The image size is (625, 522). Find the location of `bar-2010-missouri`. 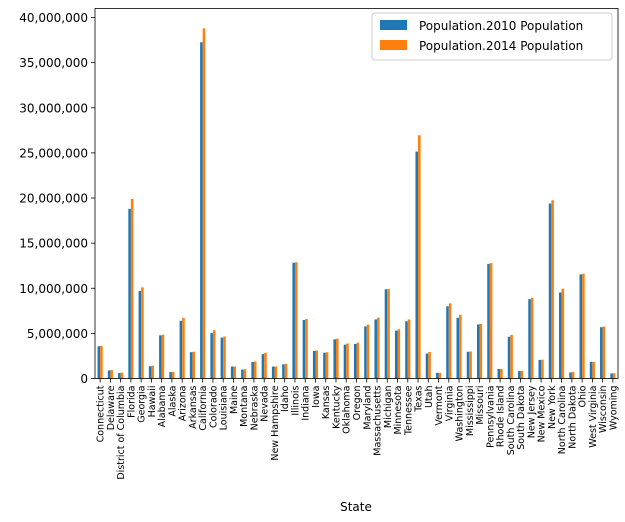

bar-2010-missouri is located at coordinates (478, 351).